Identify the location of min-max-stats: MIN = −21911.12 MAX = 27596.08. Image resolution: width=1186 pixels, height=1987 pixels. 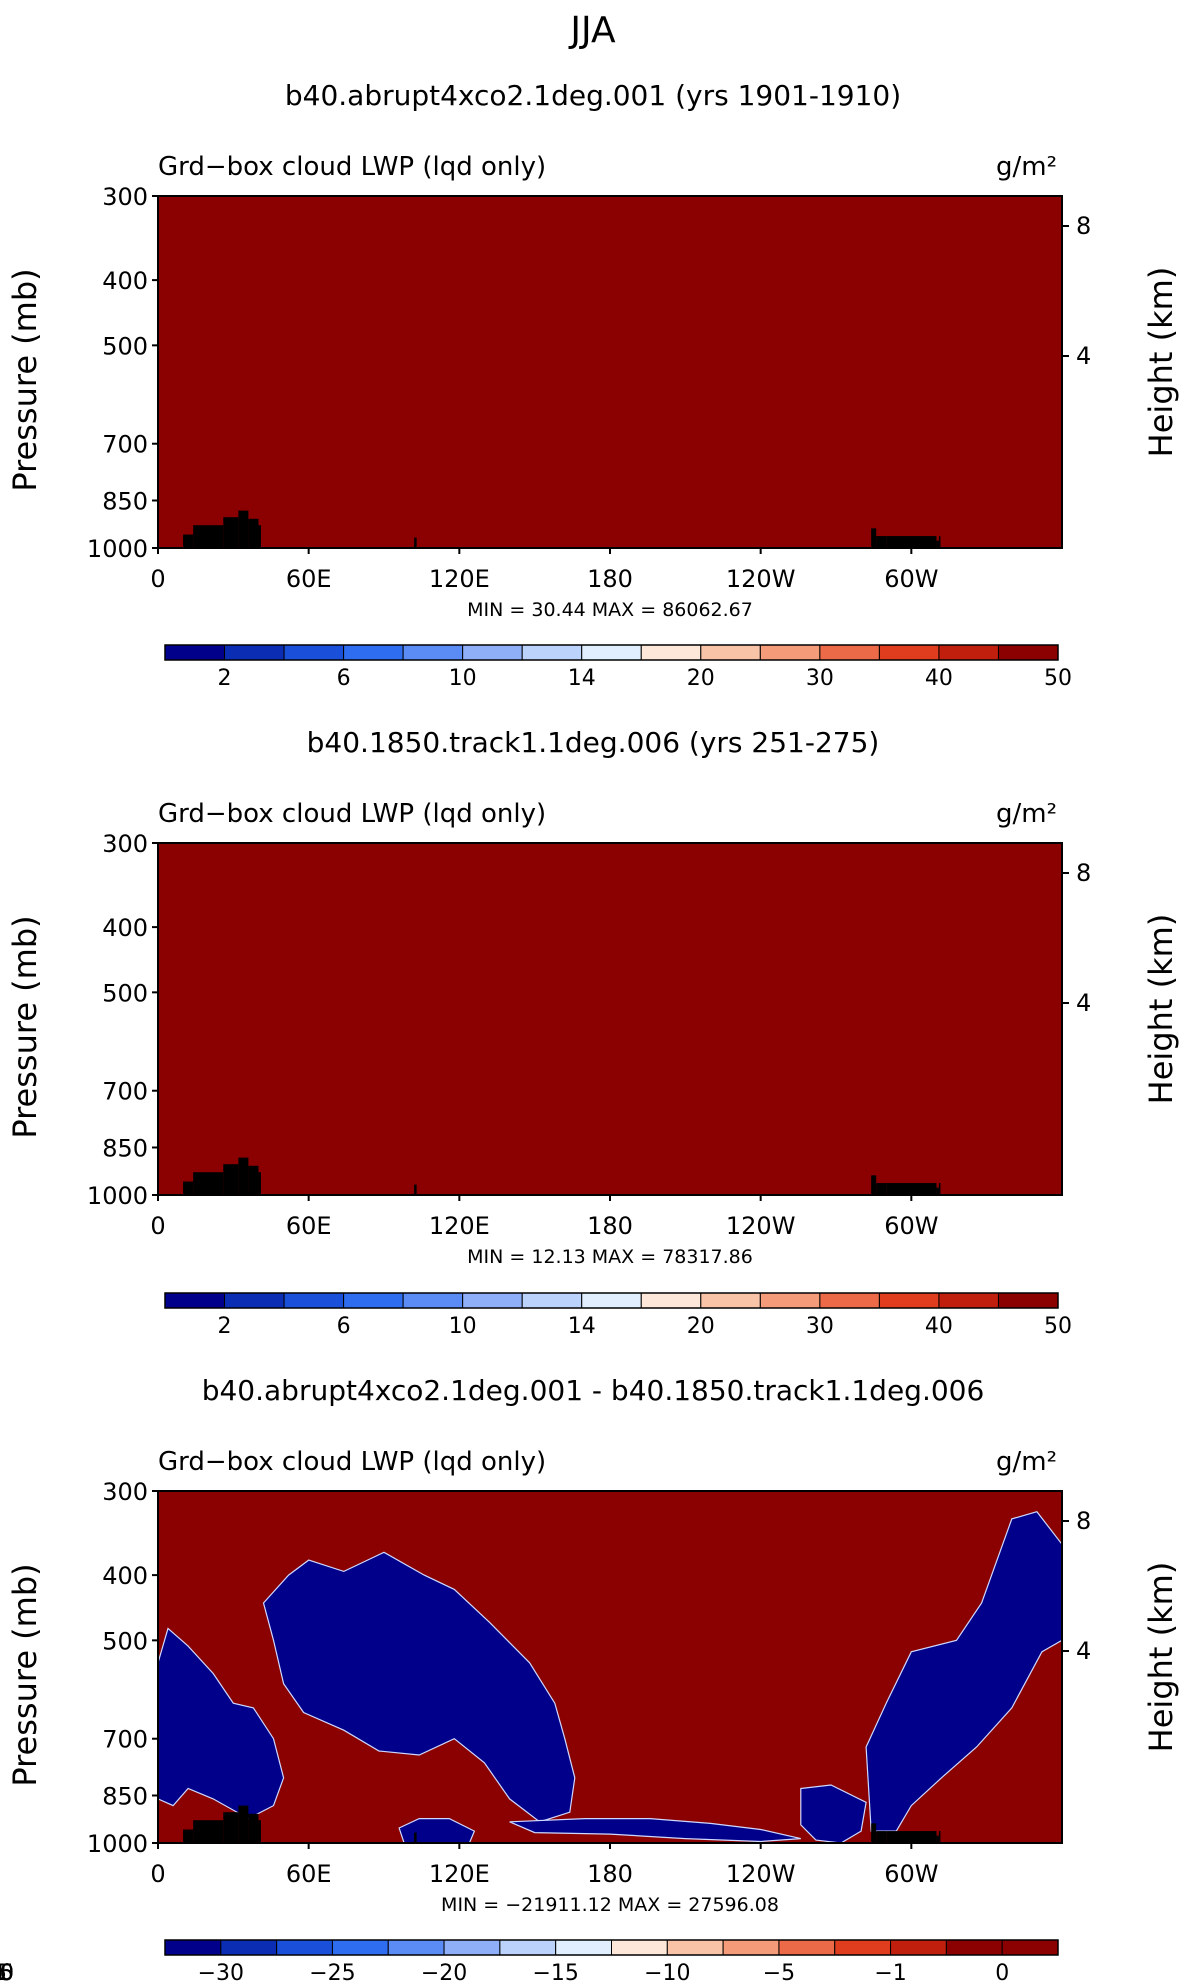
(610, 1905).